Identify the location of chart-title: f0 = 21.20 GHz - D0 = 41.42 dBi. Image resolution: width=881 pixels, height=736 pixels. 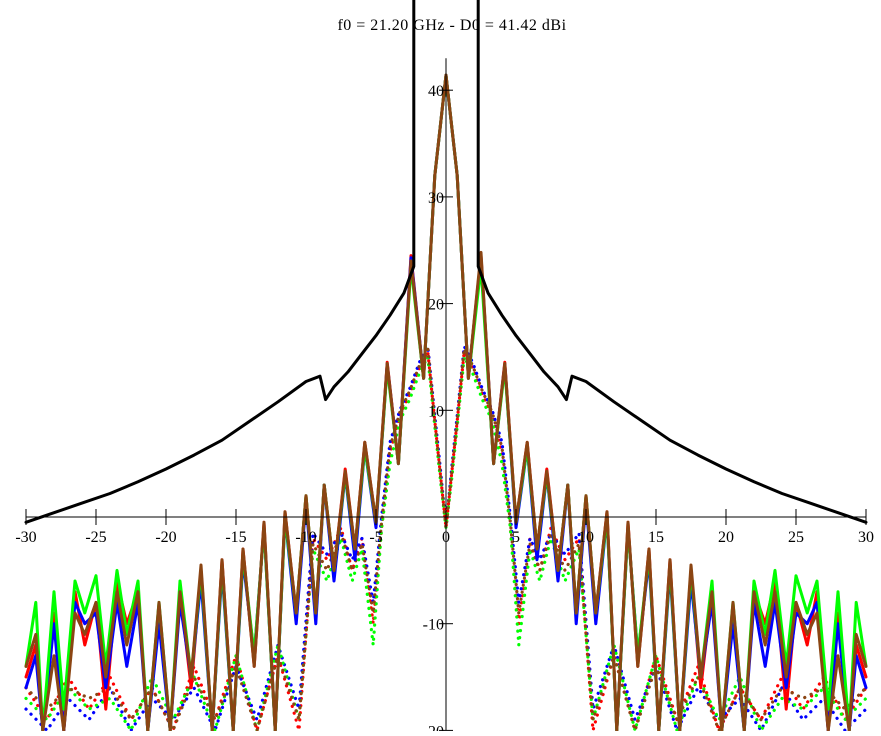
(451, 25).